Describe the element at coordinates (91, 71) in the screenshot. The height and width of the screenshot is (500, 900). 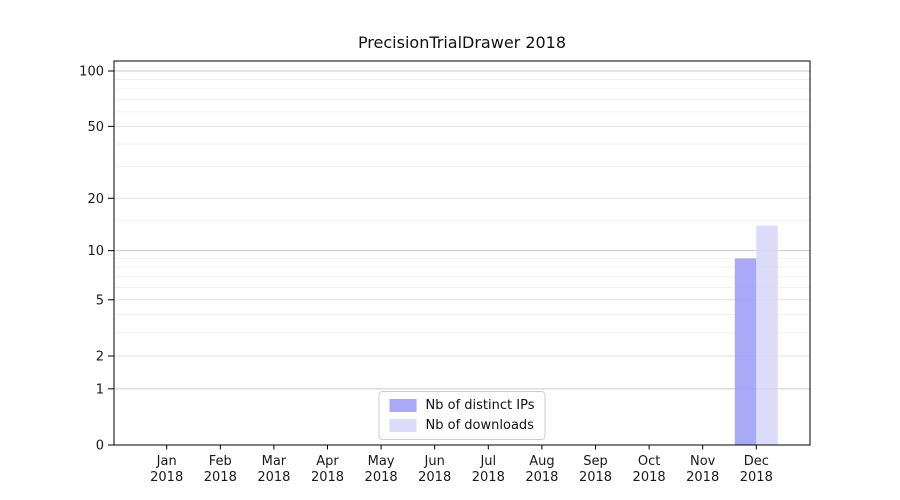
I see `y-tick-label: 100` at that location.